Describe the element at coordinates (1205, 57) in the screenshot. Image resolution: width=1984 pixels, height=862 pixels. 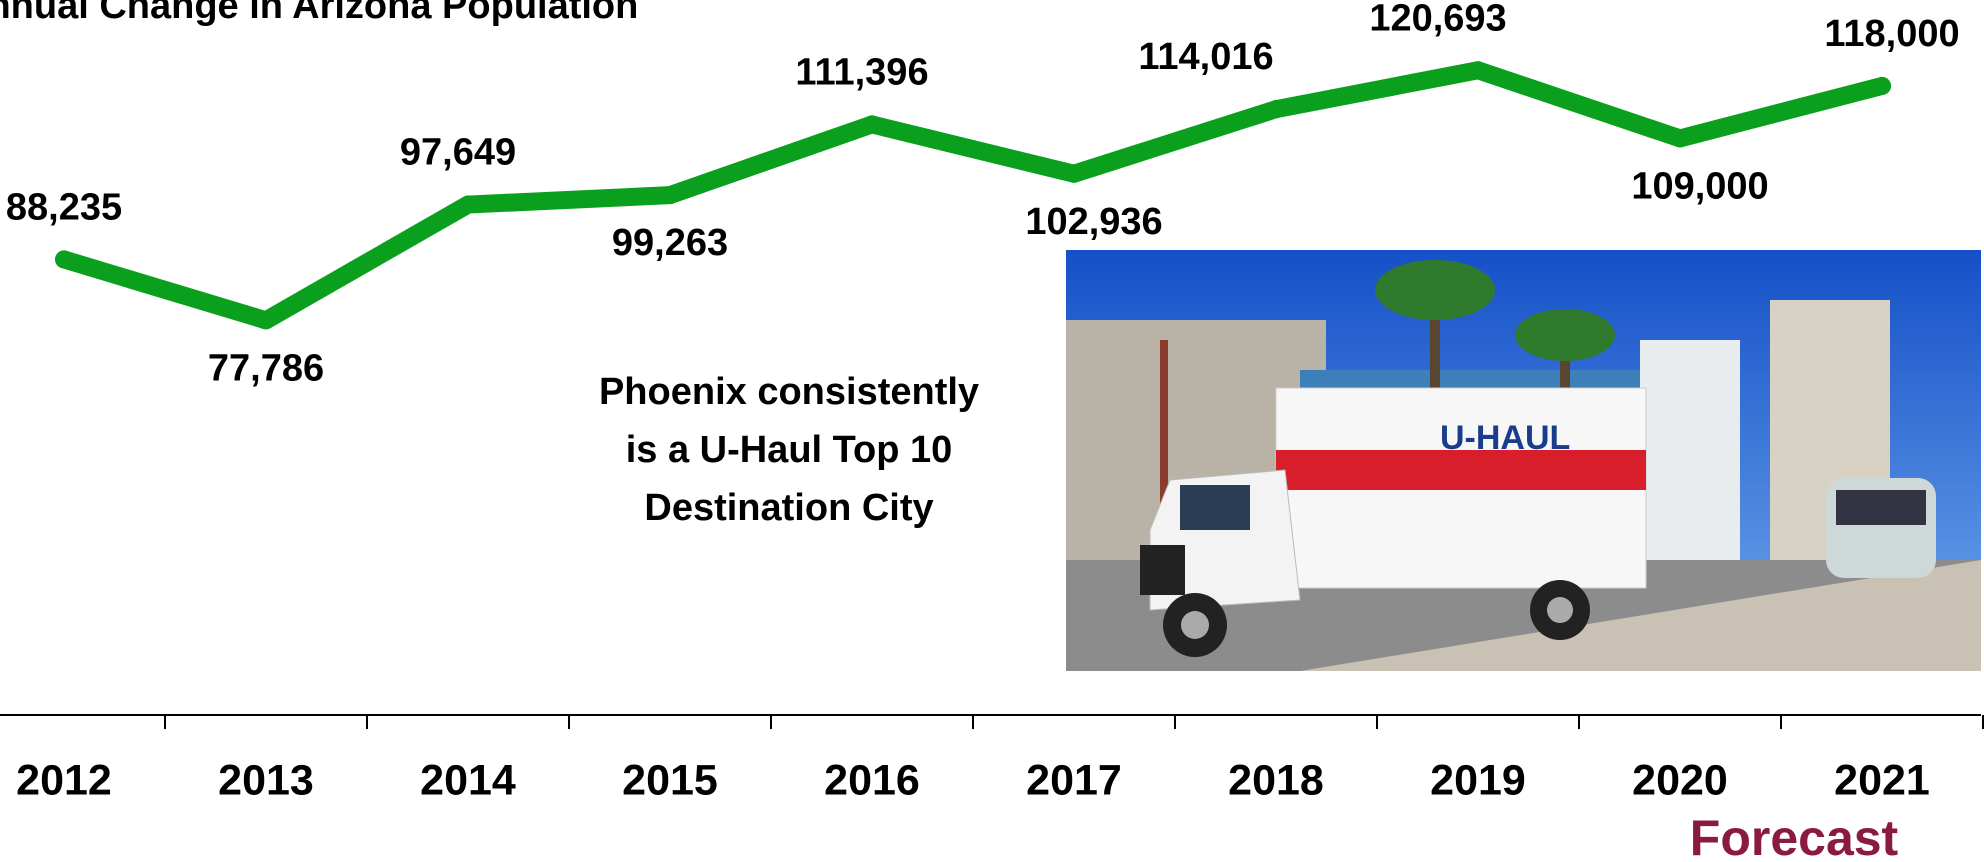
I see `data-label: 114,016` at that location.